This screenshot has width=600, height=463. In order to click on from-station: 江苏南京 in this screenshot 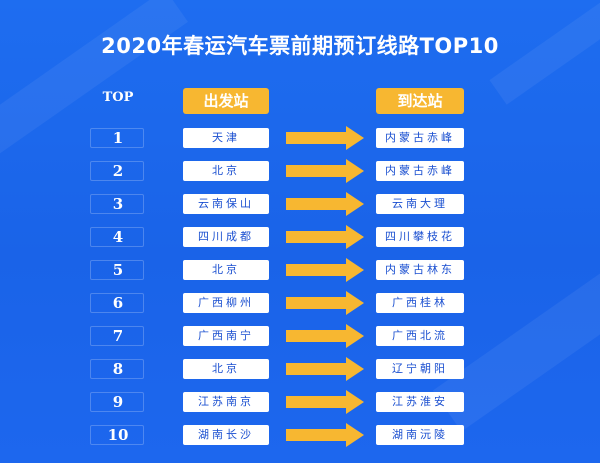, I will do `click(226, 402)`.